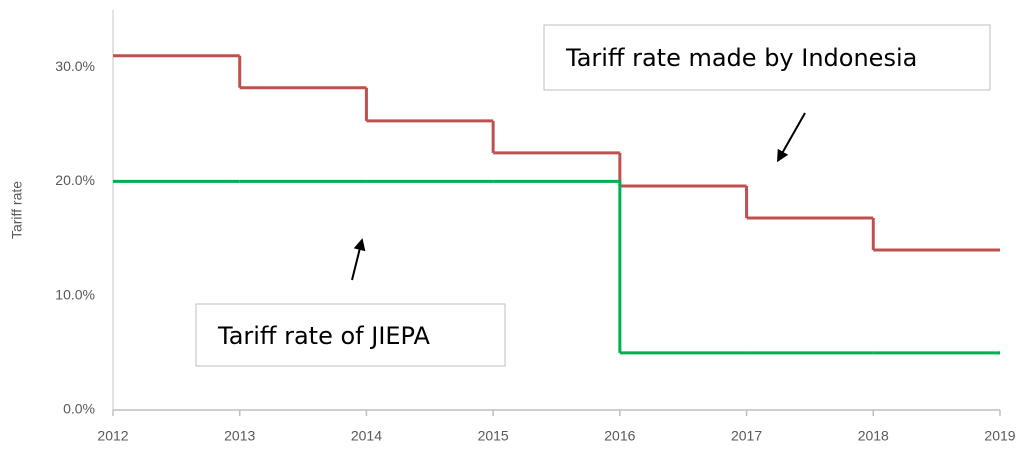  What do you see at coordinates (619, 436) in the screenshot?
I see `x-tick-label: 2016` at bounding box center [619, 436].